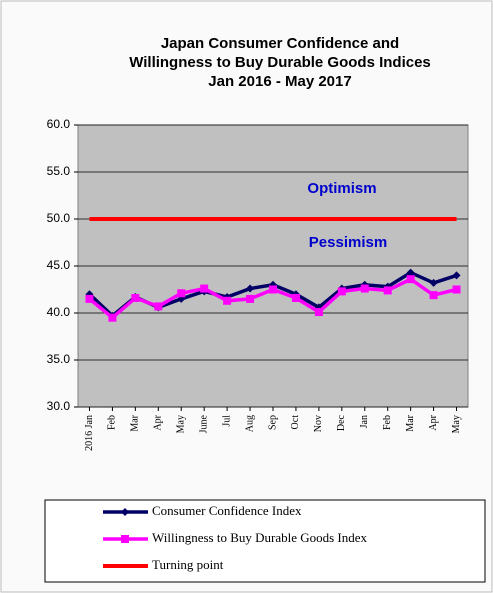 The image size is (493, 593). I want to click on y-tick-label: 50.0, so click(59, 218).